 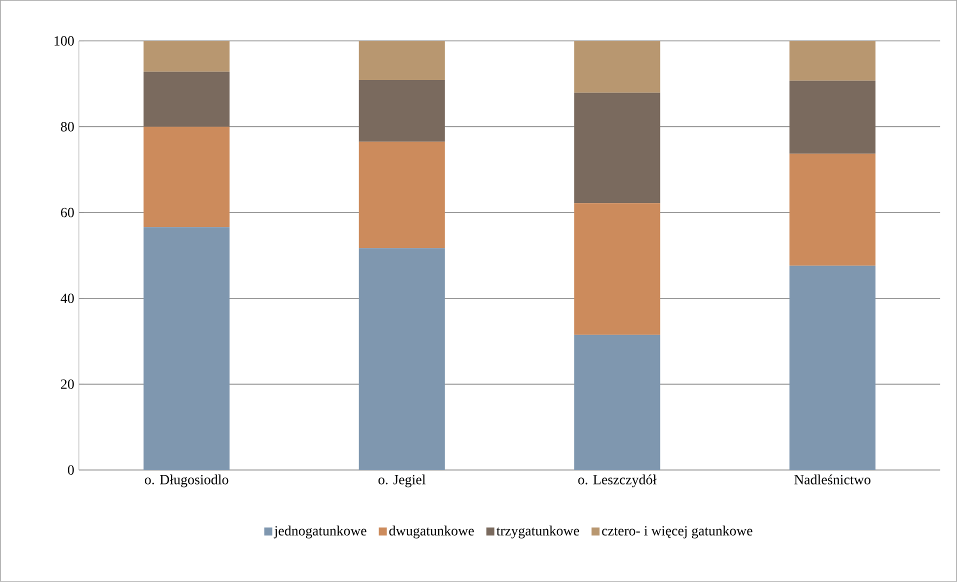 I want to click on legend-label: cztero- i więcej gatunkowe, so click(x=677, y=532).